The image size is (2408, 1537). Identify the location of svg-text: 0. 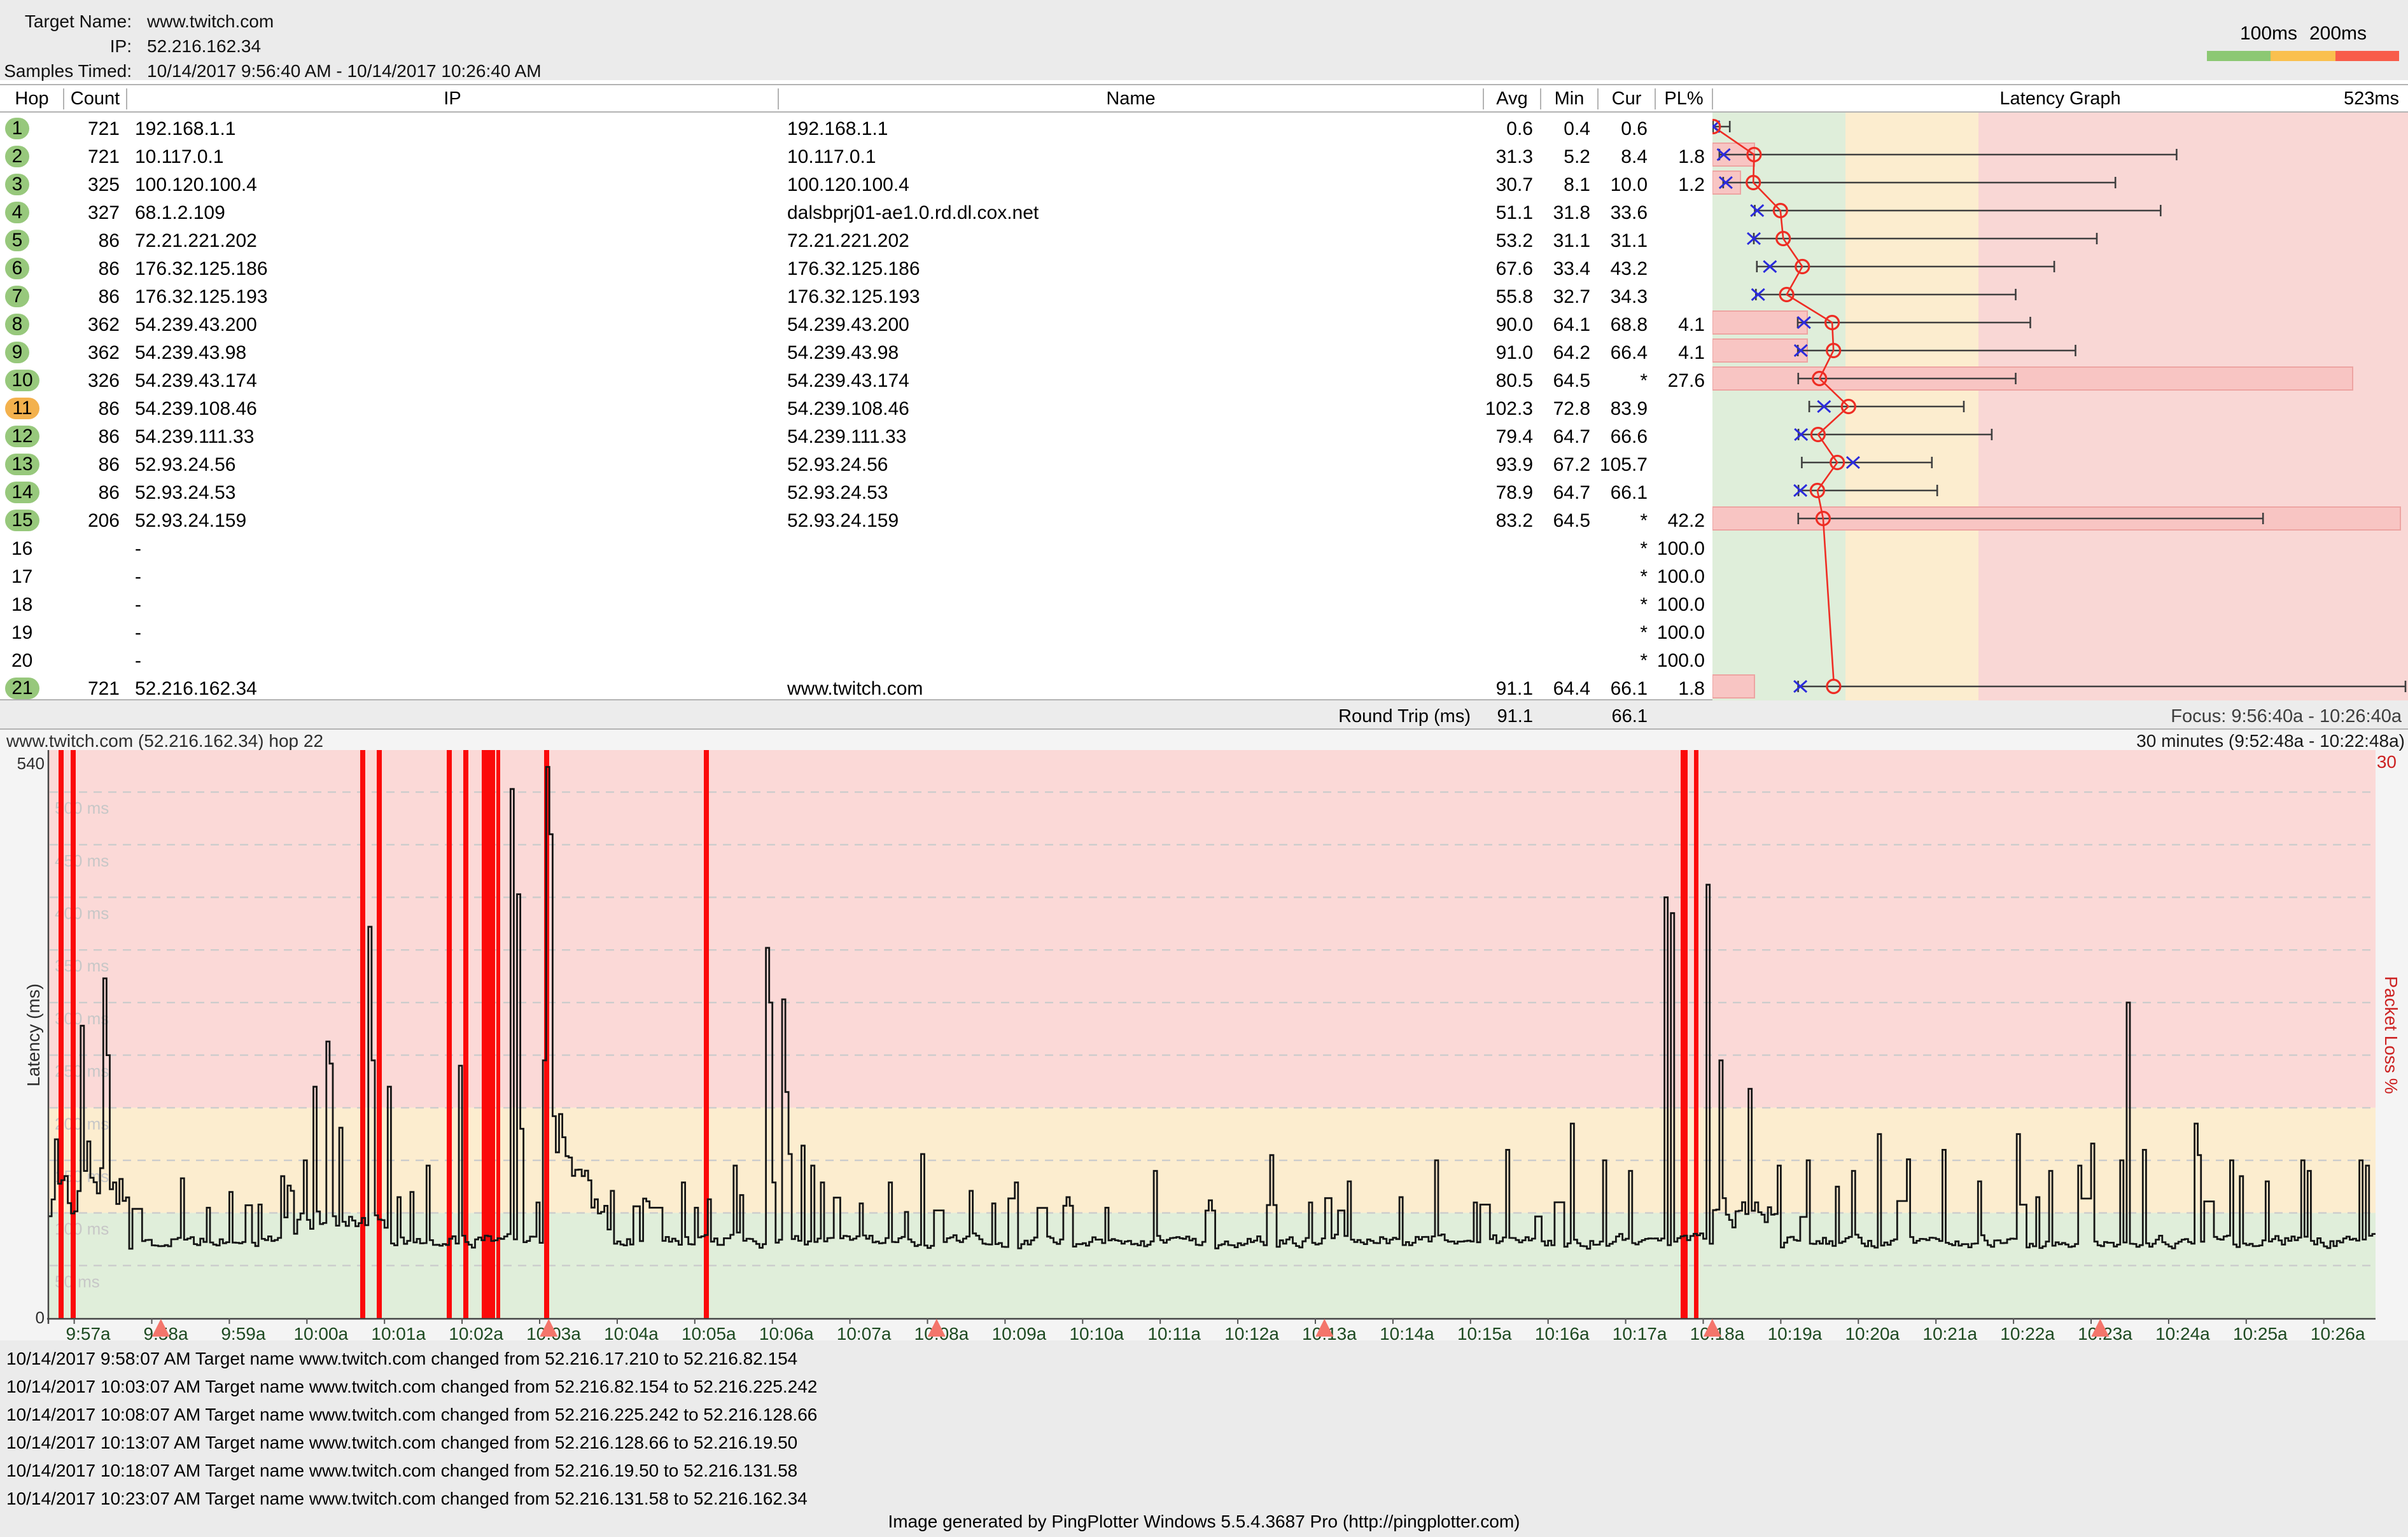
(40, 1318).